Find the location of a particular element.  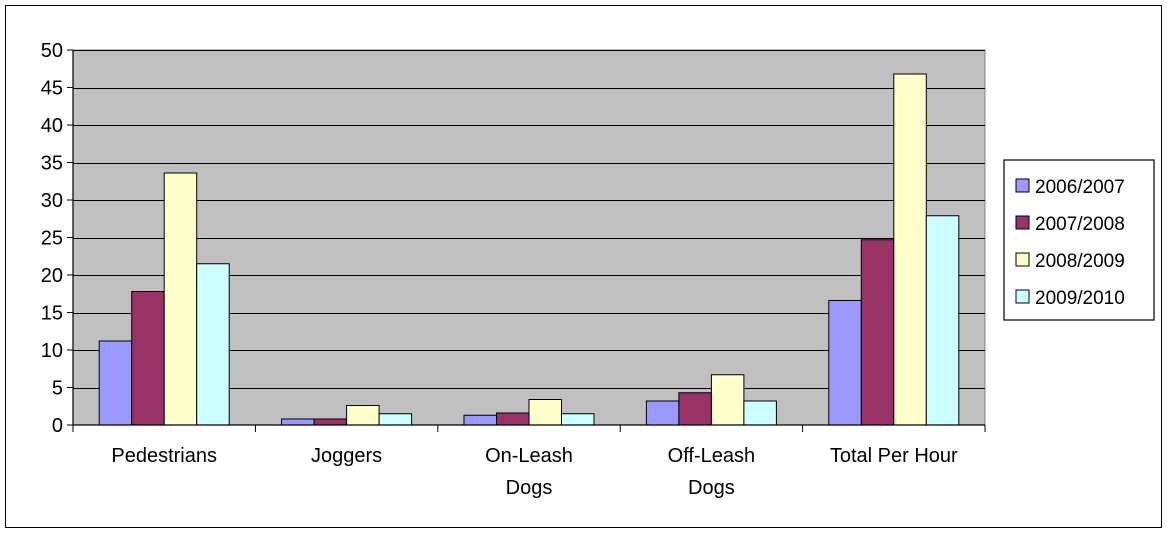

x-tick-label-line: Off-Leash is located at coordinates (711, 456).